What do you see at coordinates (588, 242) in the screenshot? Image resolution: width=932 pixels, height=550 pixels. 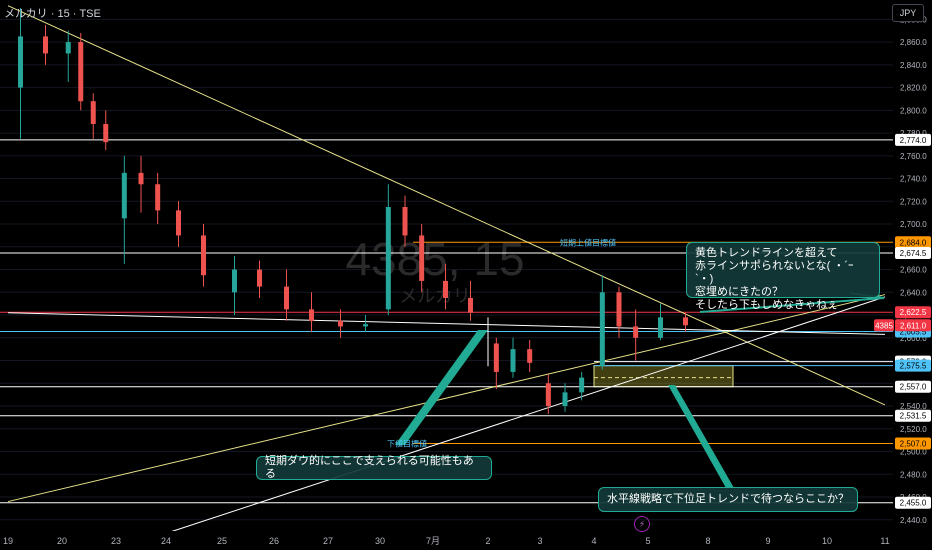 I see `level-label: 短期上値目標値` at bounding box center [588, 242].